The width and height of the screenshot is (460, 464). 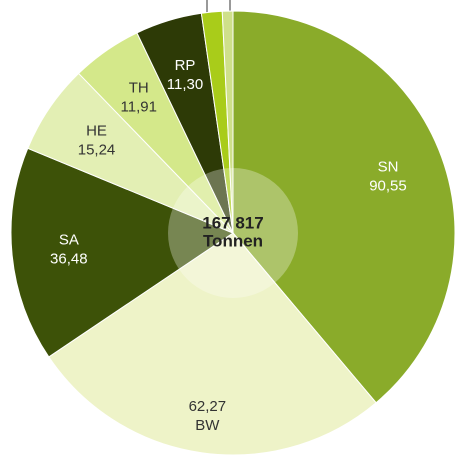 I want to click on slice-label: RP, so click(x=185, y=65).